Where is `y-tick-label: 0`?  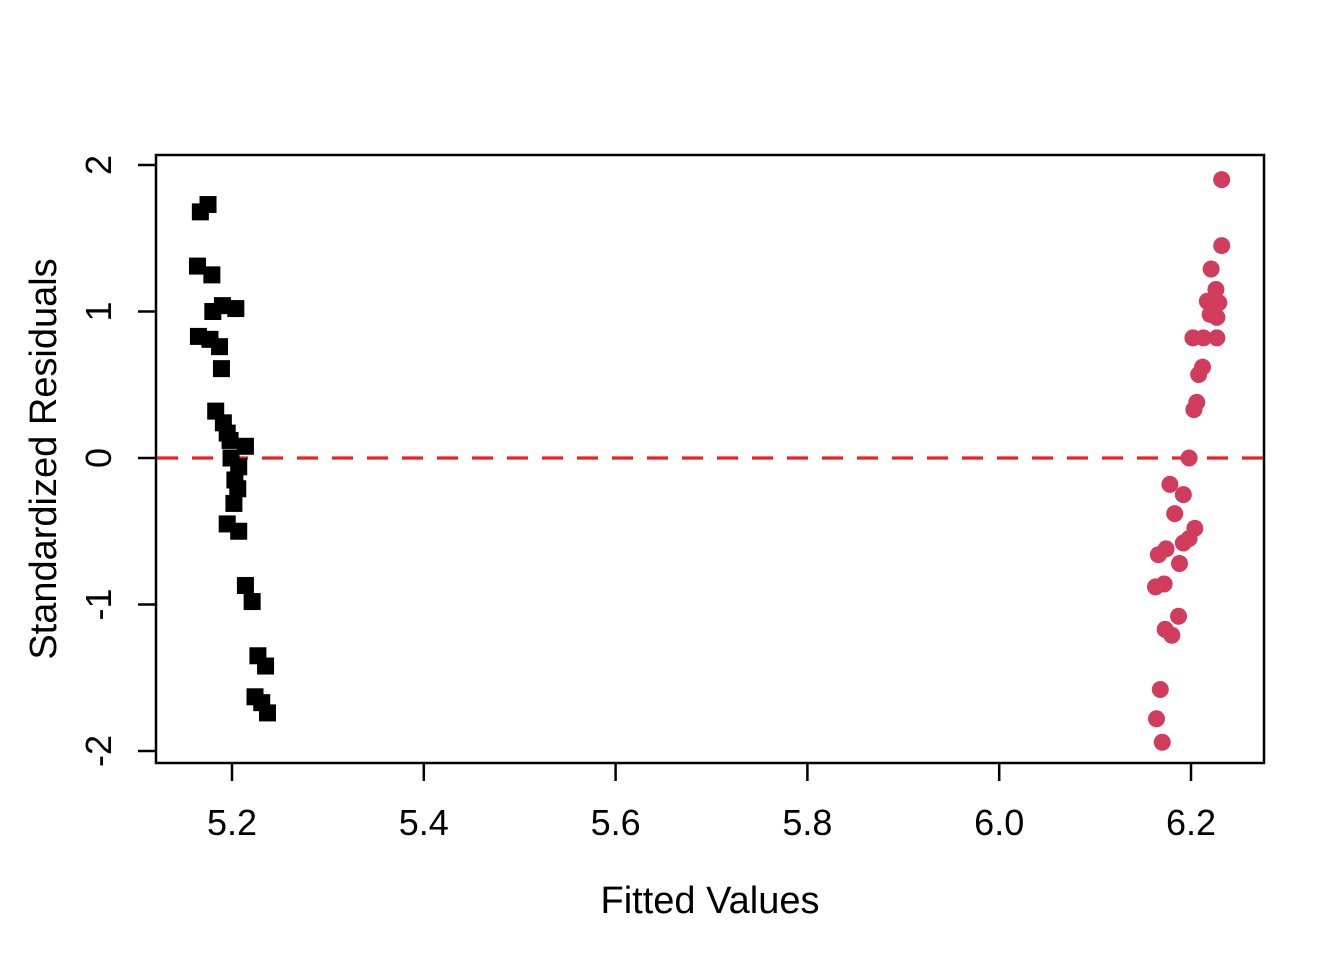
y-tick-label: 0 is located at coordinates (98, 458).